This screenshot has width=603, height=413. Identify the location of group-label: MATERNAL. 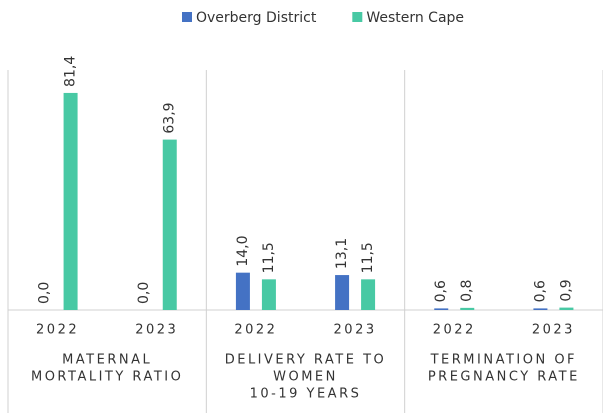
(107, 360).